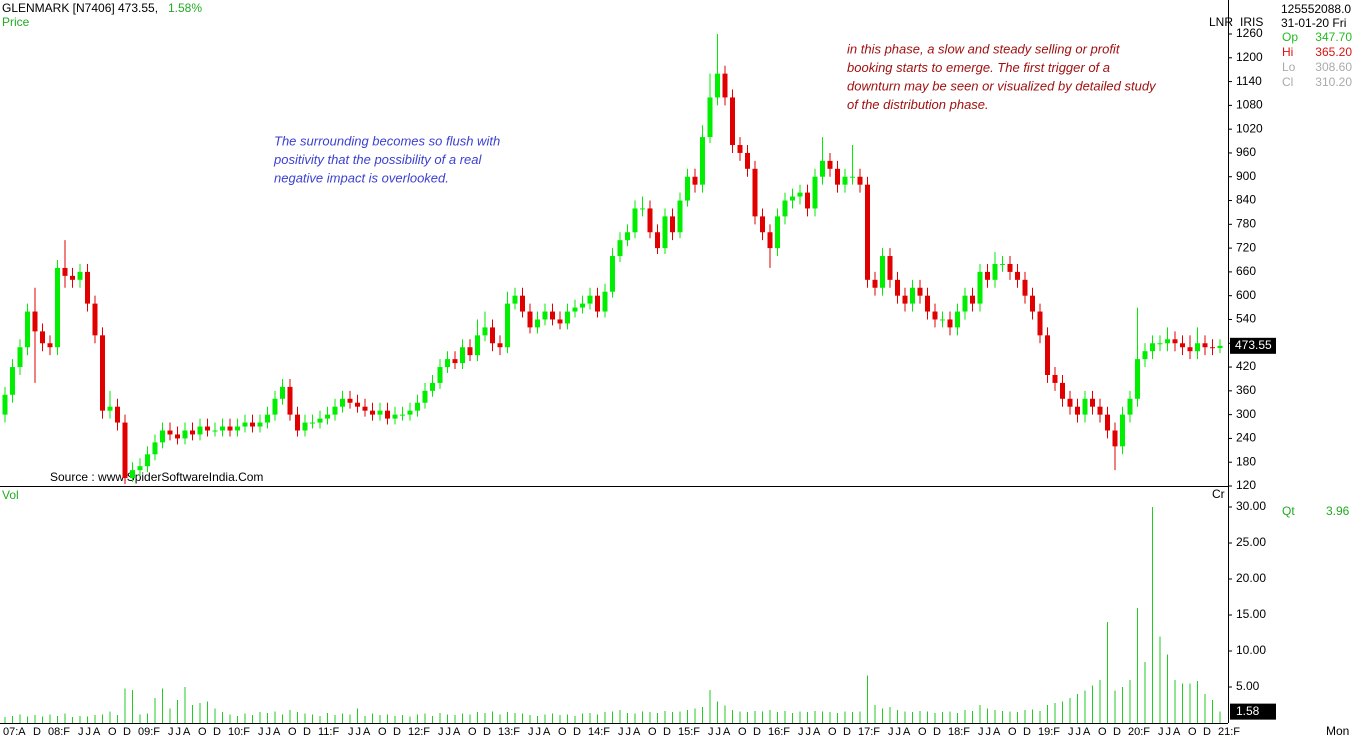 The height and width of the screenshot is (740, 1352). What do you see at coordinates (1338, 511) in the screenshot?
I see `qt-value: 3.96` at bounding box center [1338, 511].